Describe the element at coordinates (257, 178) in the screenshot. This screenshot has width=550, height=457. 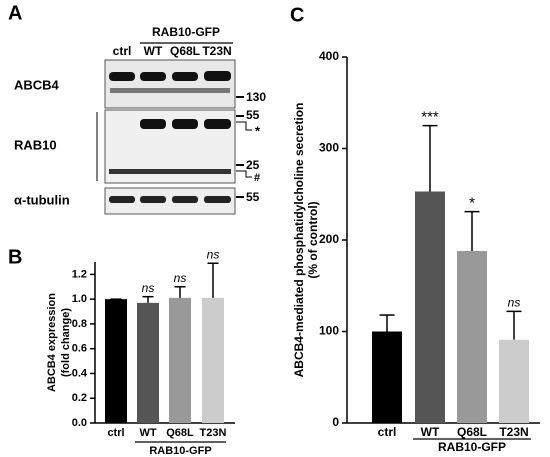
I see `band-note: #` at that location.